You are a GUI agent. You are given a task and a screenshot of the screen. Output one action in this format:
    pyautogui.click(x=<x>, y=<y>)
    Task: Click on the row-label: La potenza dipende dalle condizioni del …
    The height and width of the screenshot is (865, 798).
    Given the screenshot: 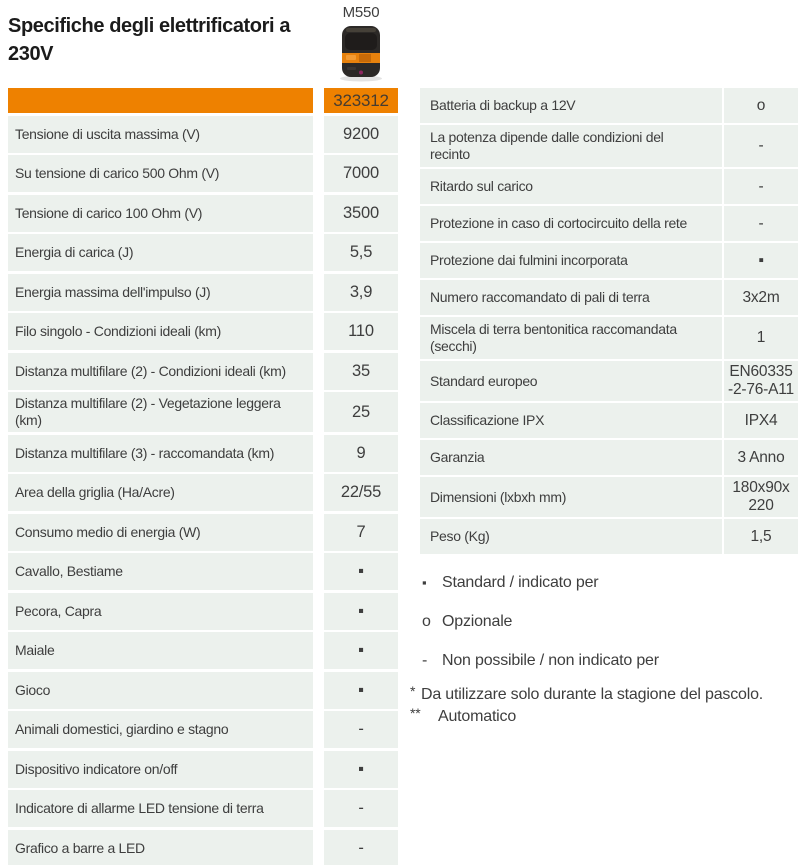 What is the action you would take?
    pyautogui.click(x=571, y=146)
    